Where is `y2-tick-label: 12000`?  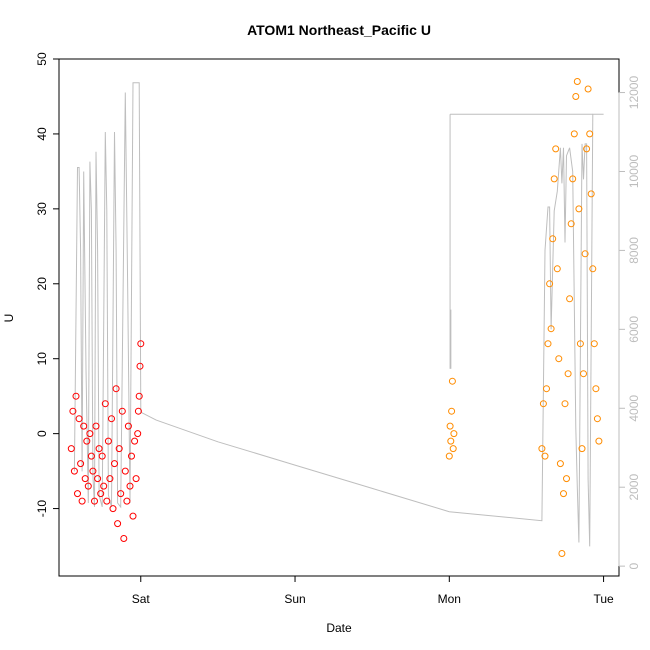 y2-tick-label: 12000 is located at coordinates (634, 93).